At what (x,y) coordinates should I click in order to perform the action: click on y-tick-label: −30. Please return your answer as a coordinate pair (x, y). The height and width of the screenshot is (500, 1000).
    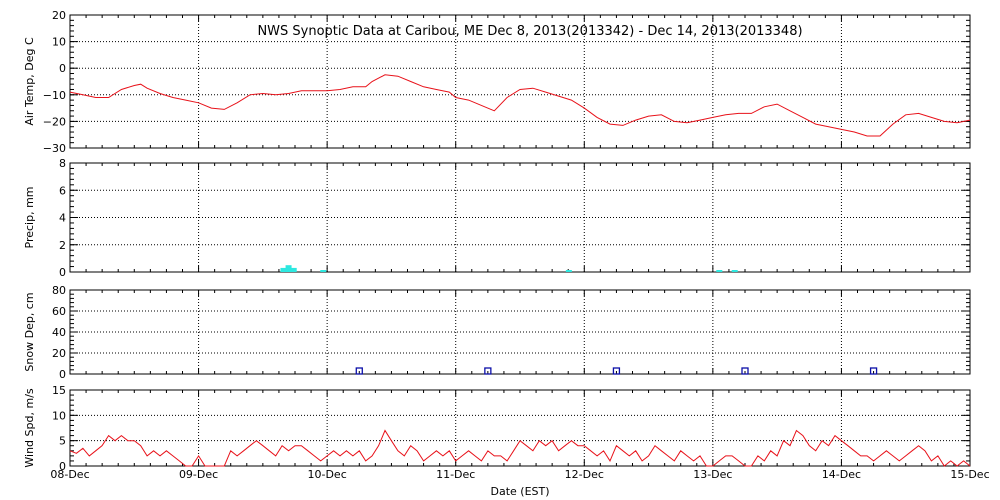
    Looking at the image, I should click on (54, 148).